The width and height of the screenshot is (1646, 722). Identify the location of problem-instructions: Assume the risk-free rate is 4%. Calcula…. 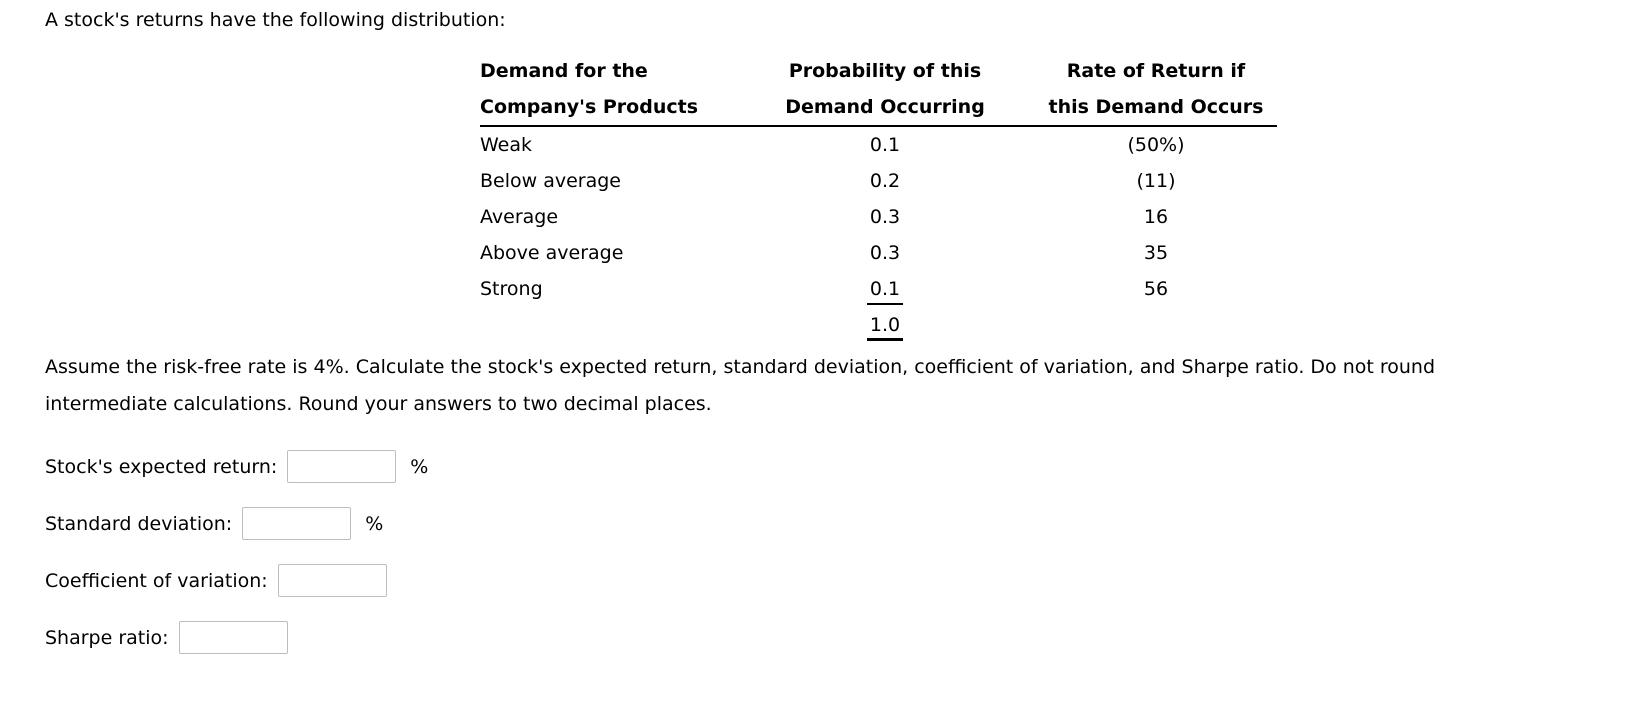
(845, 386).